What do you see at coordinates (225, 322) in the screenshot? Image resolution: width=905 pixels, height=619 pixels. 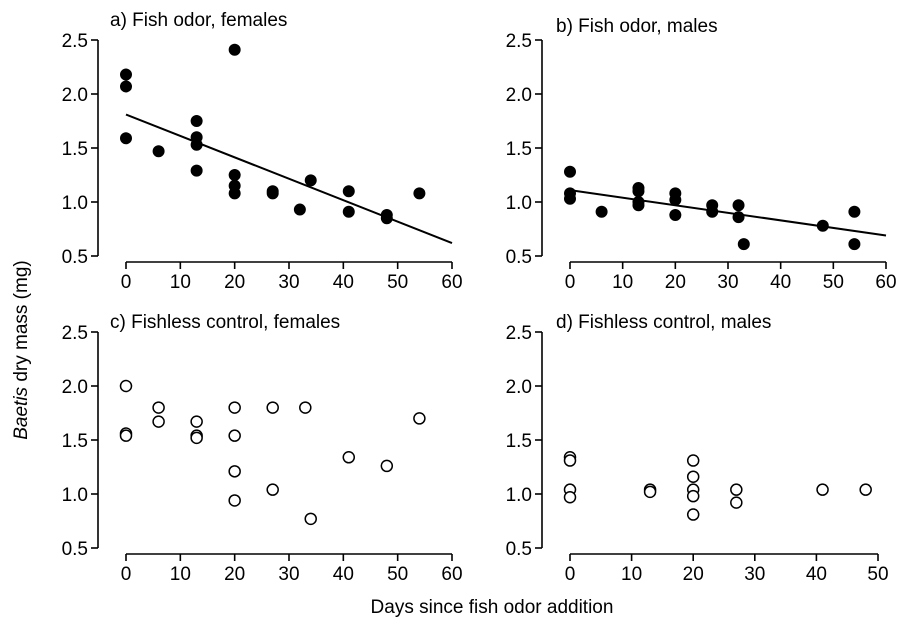 I see `panel-title: c) Fishless control, females` at bounding box center [225, 322].